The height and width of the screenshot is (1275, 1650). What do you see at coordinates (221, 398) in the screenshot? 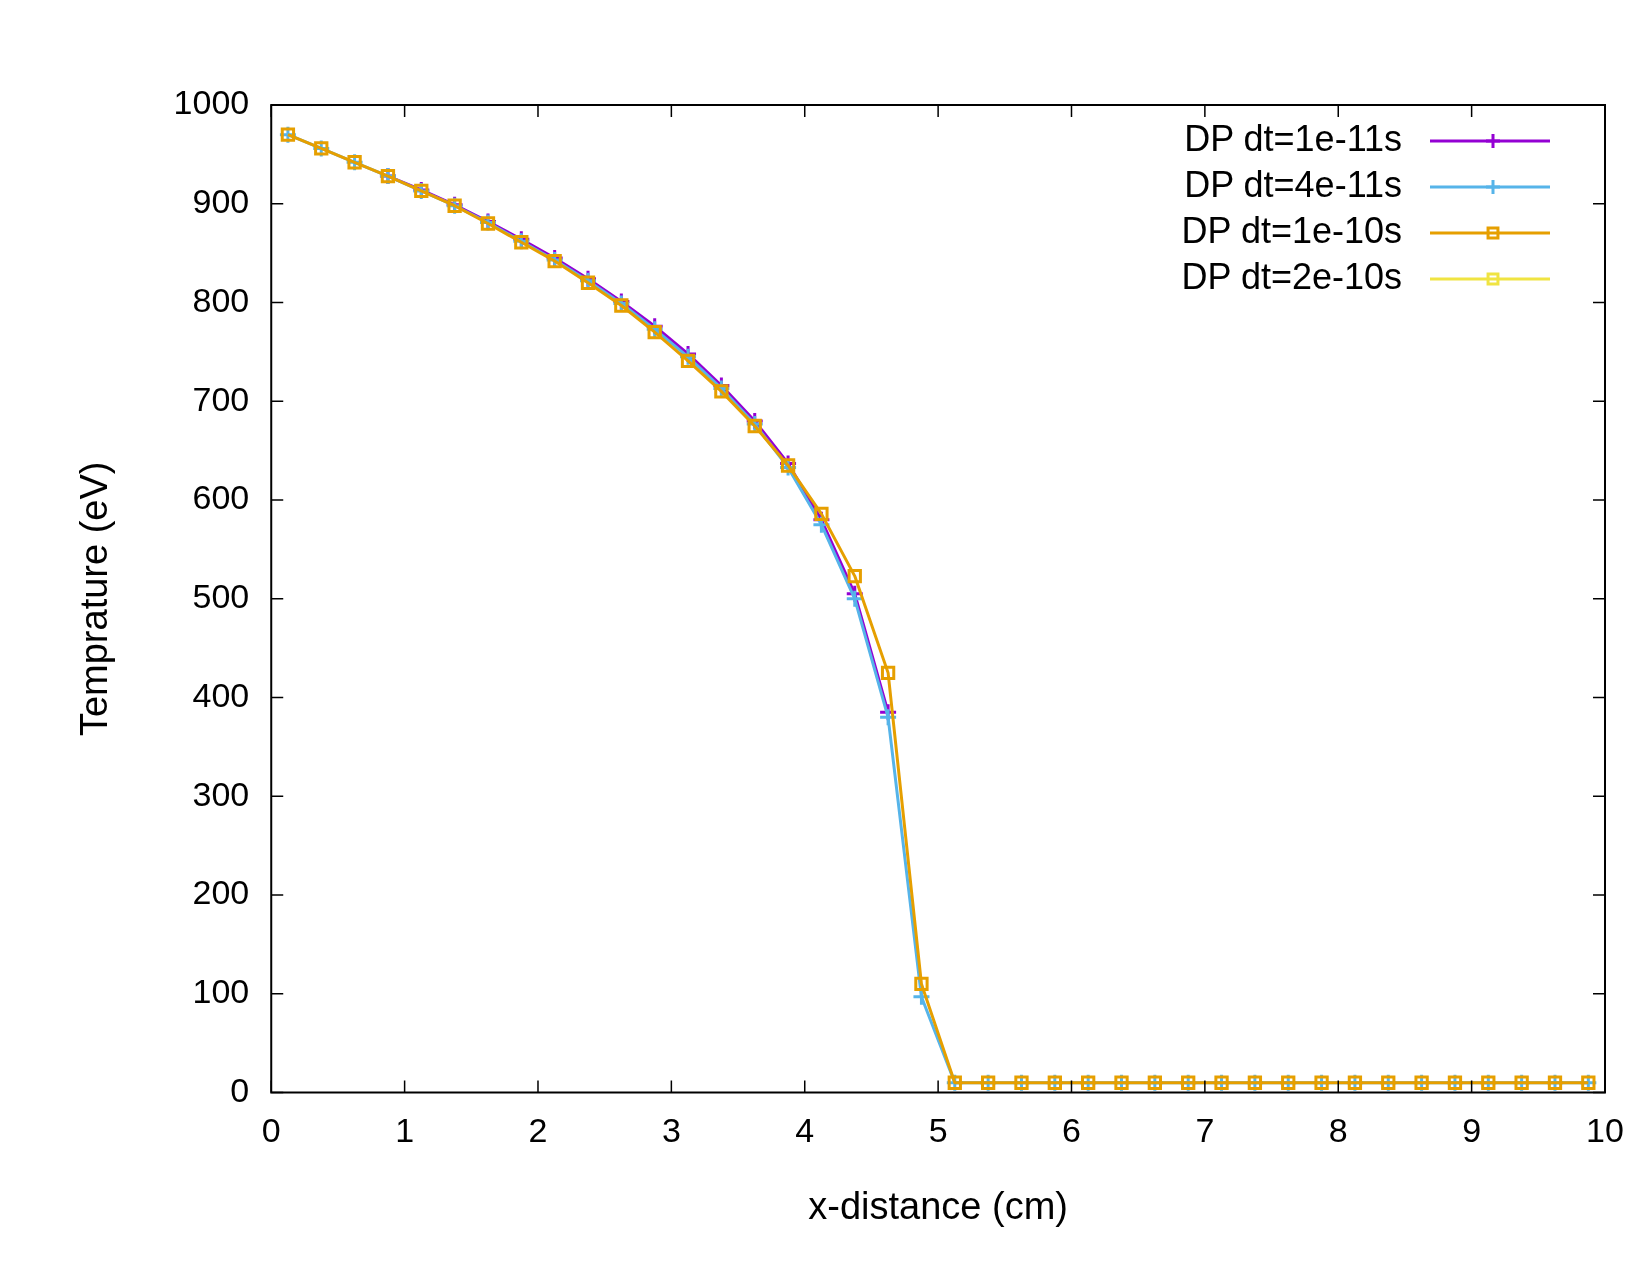
I see `y-tick-label: 700` at bounding box center [221, 398].